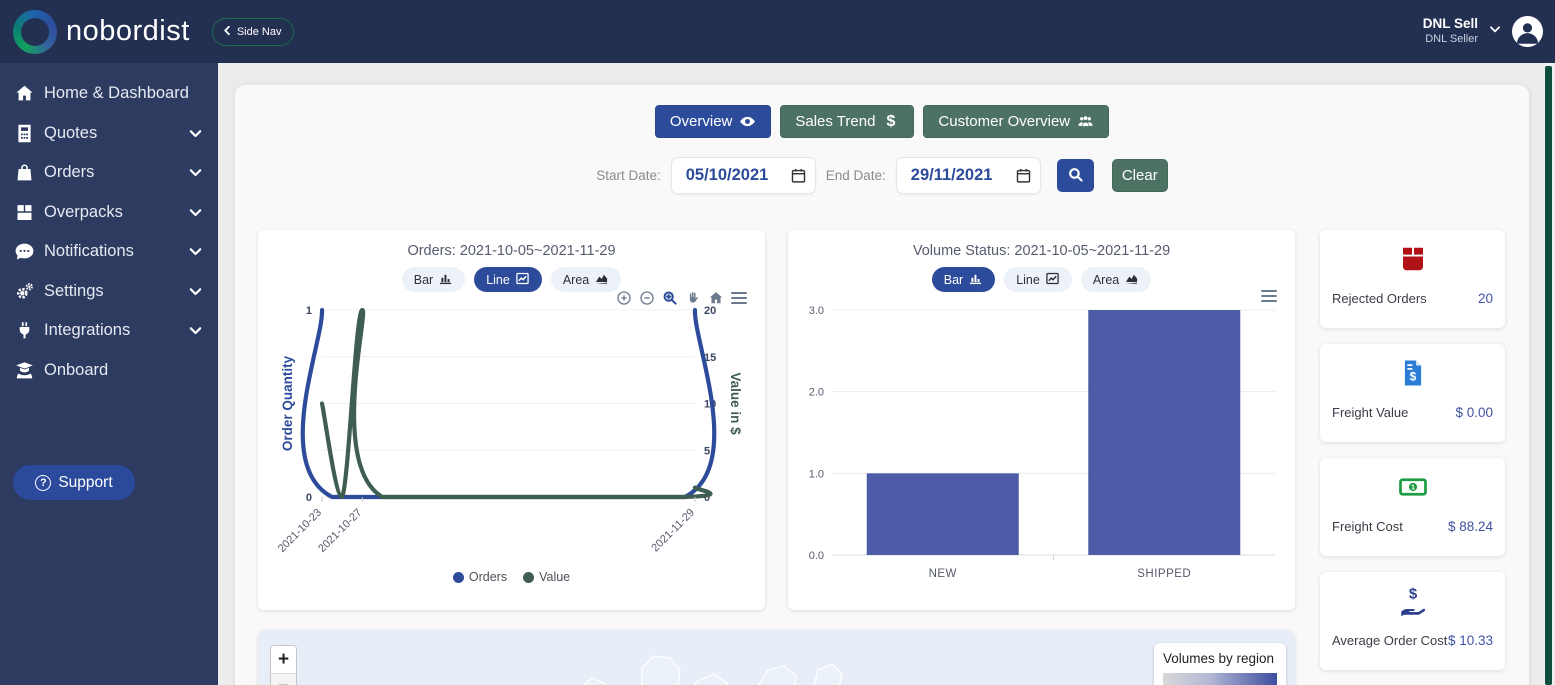 The image size is (1555, 685). Describe the element at coordinates (1485, 298) in the screenshot. I see `summary-card-value: 20` at that location.